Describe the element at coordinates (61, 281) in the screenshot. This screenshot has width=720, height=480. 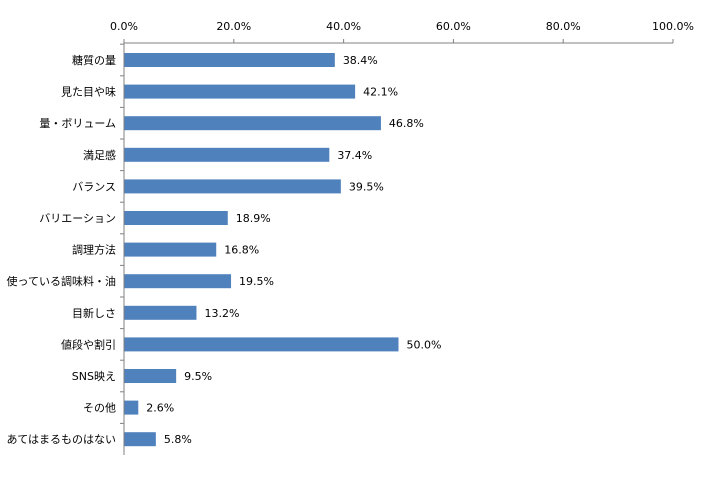
I see `category-label: 使っている調味料・油` at that location.